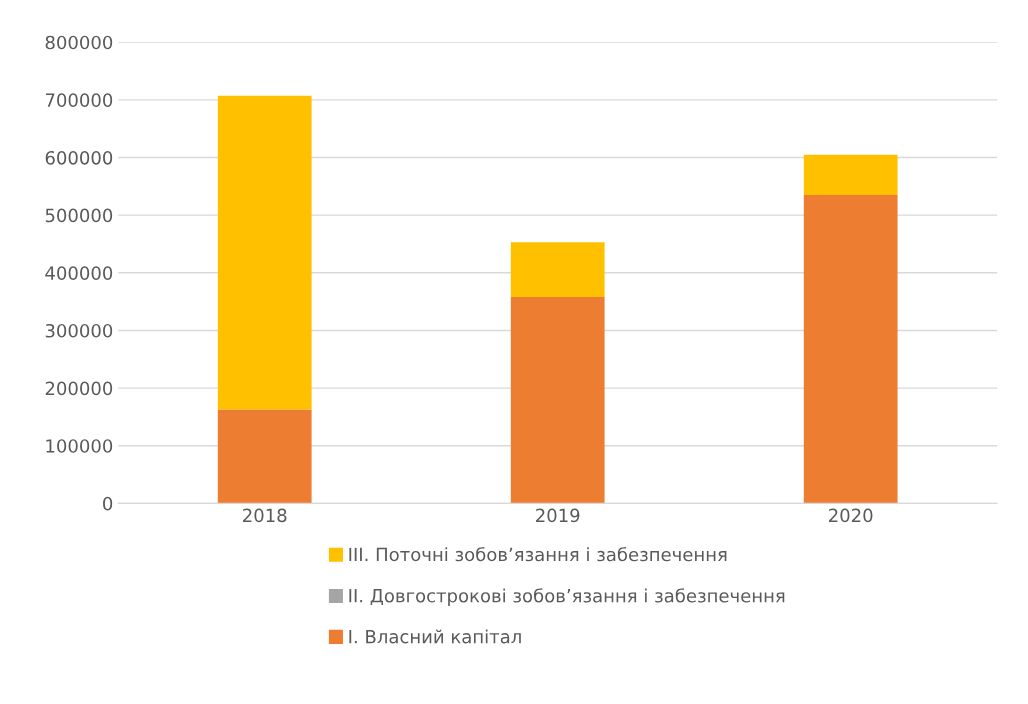  What do you see at coordinates (79, 388) in the screenshot?
I see `y-tick-label: 200000` at bounding box center [79, 388].